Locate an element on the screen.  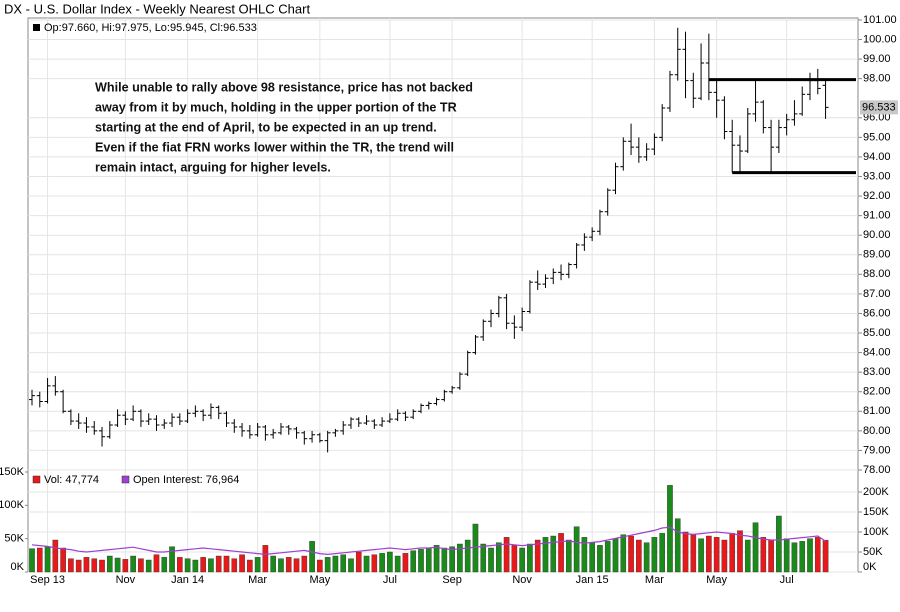
y2-tick-label: 50K is located at coordinates (873, 552).